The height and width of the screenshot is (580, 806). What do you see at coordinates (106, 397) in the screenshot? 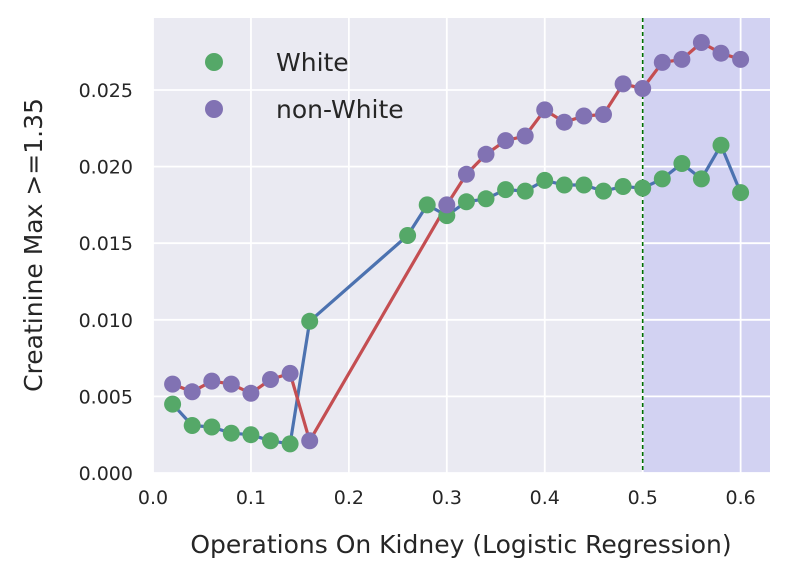
I see `y-tick-label: 0.005` at bounding box center [106, 397].